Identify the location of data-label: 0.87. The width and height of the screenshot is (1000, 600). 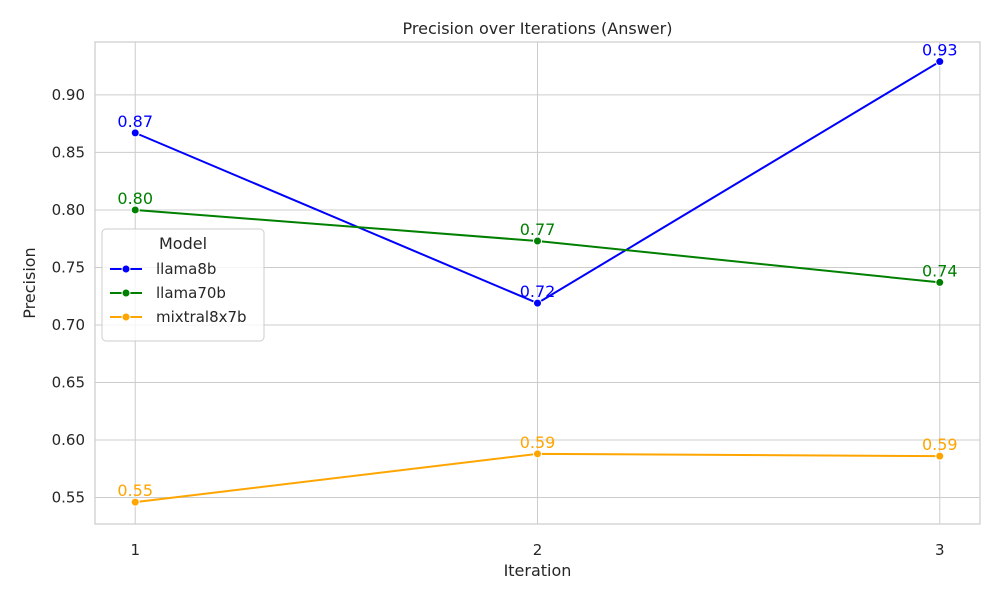
(135, 121).